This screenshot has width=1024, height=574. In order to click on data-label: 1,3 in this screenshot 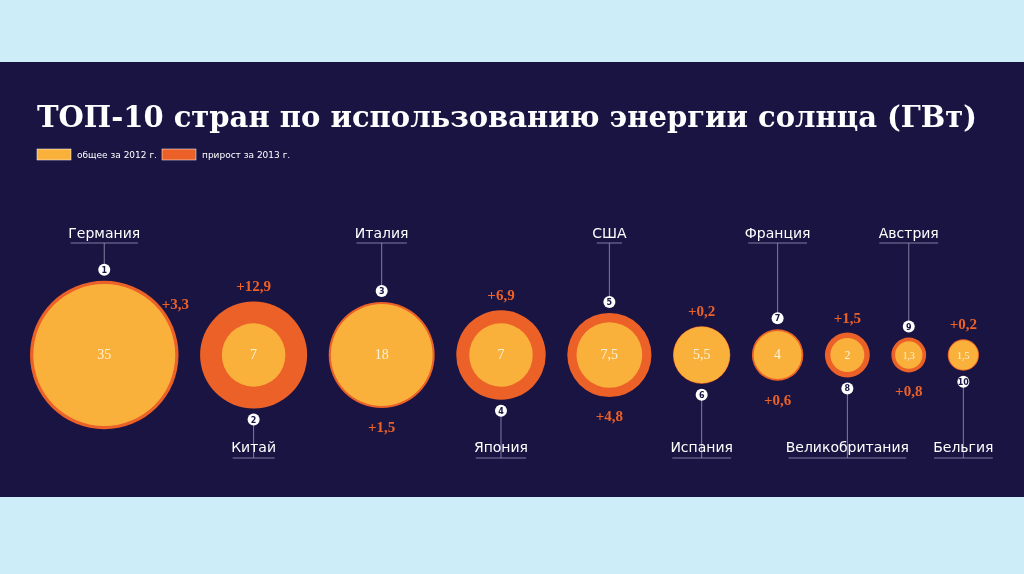, I will do `click(908, 355)`.